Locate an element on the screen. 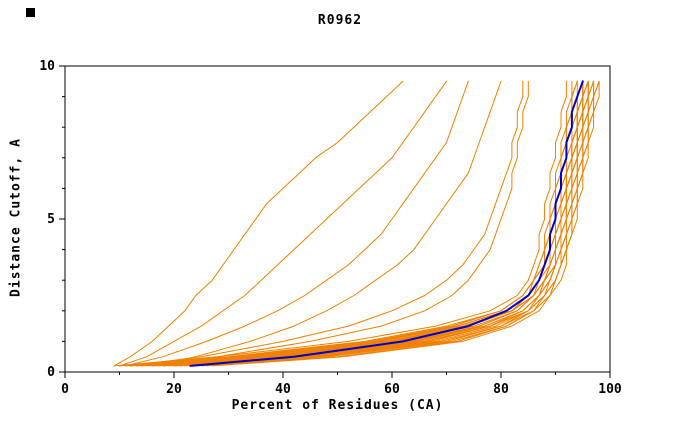 The width and height of the screenshot is (680, 440). y-tick-label: 0 is located at coordinates (51, 372).